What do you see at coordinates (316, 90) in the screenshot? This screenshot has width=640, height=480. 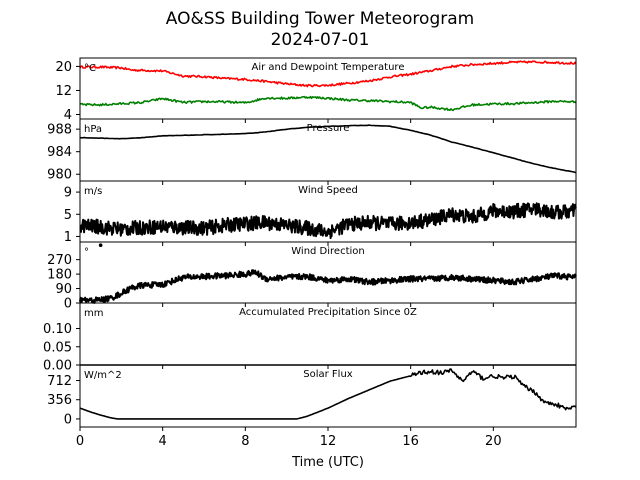 I see `panel-temperature: 20 12 4 °C Air and Dewpoint Temperature` at bounding box center [316, 90].